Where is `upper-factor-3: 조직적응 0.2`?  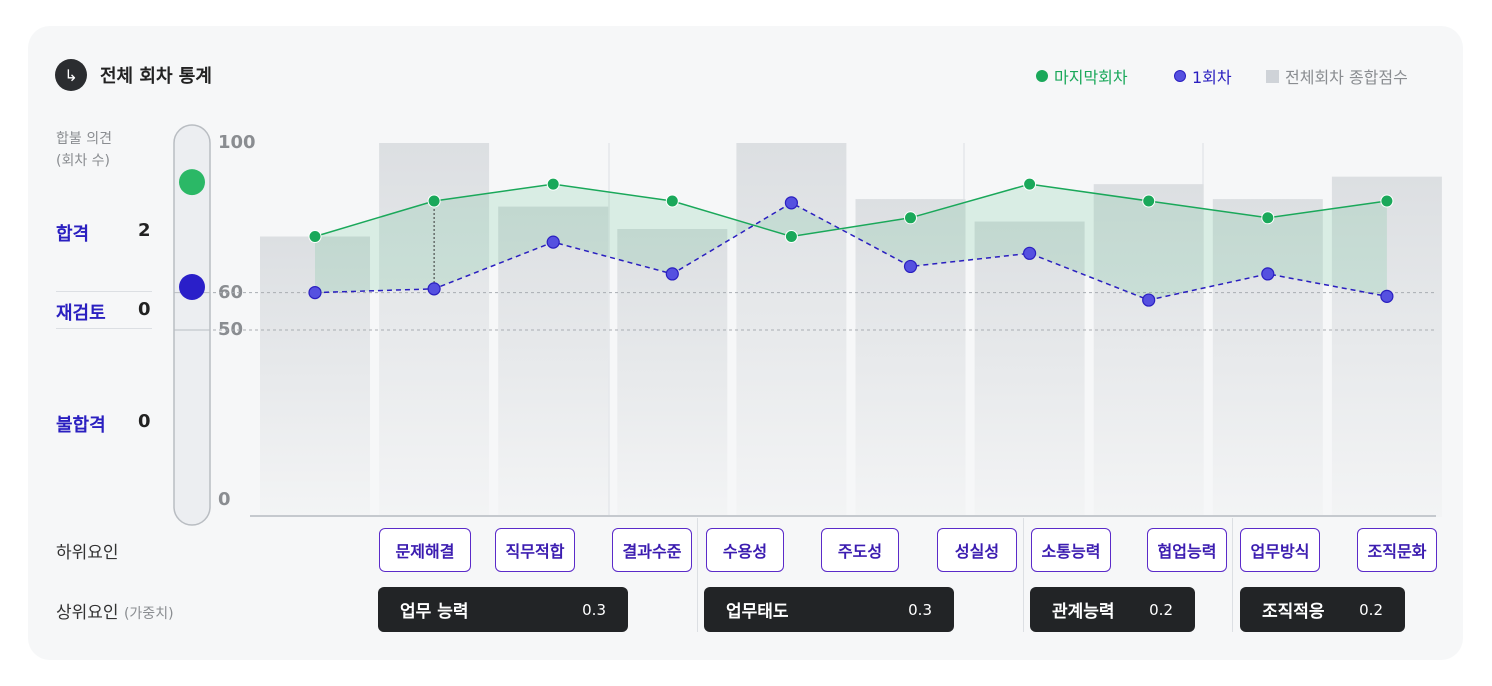 upper-factor-3: 조직적응 0.2 is located at coordinates (1322, 609).